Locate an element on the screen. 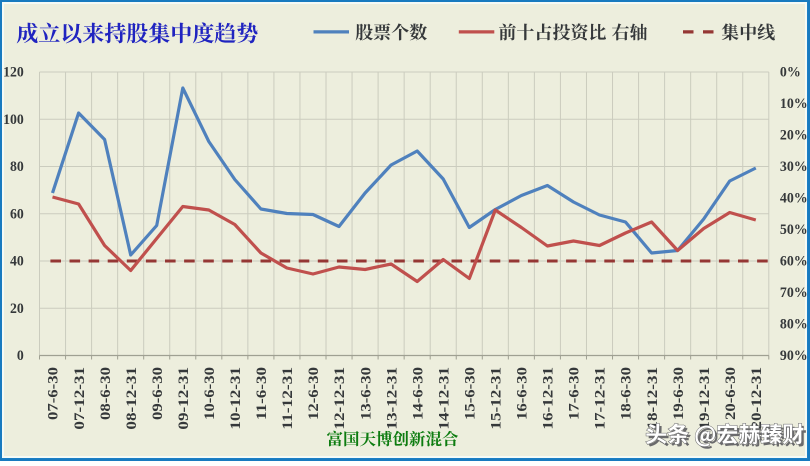  svg-text: 07-12-31 is located at coordinates (80, 398).